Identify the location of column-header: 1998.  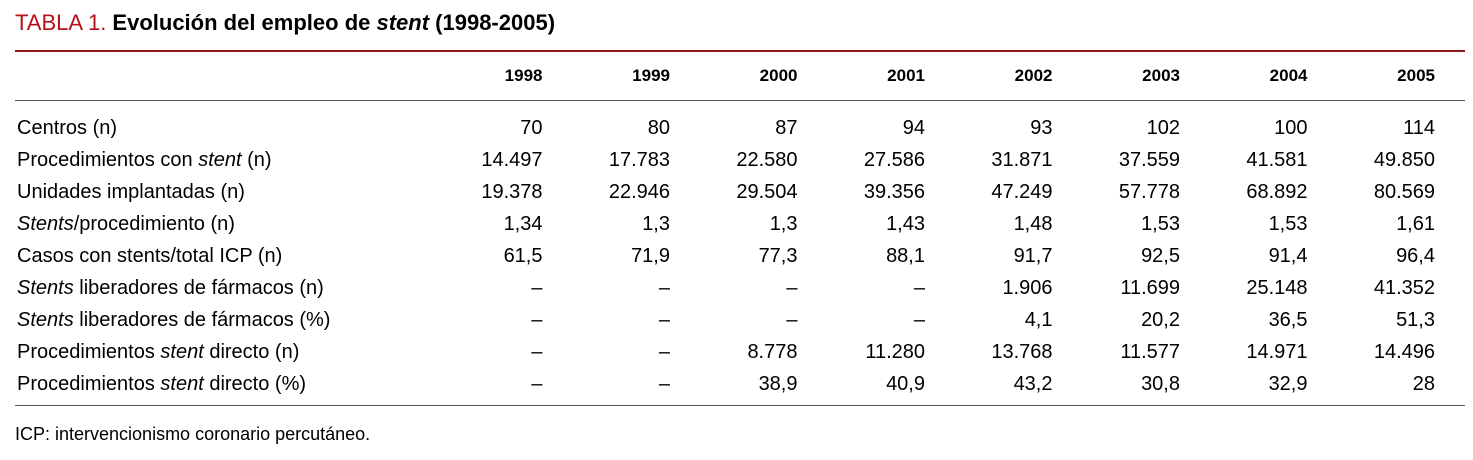
(509, 78).